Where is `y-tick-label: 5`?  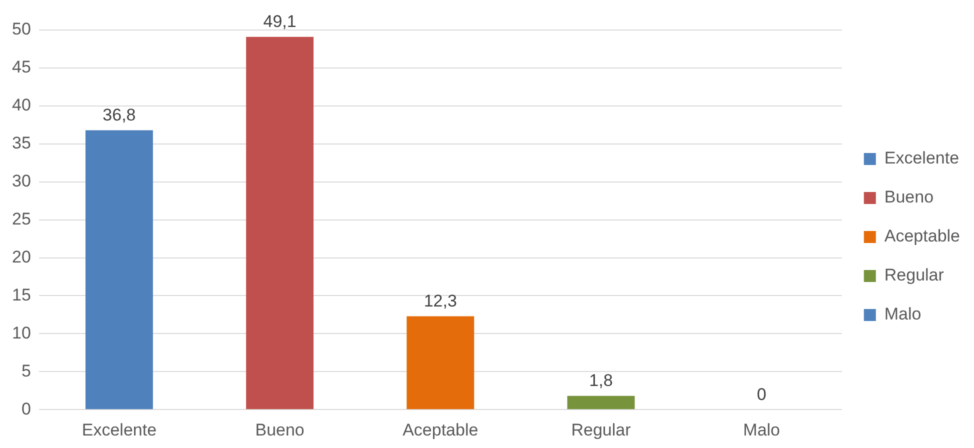
y-tick-label: 5 is located at coordinates (26, 370).